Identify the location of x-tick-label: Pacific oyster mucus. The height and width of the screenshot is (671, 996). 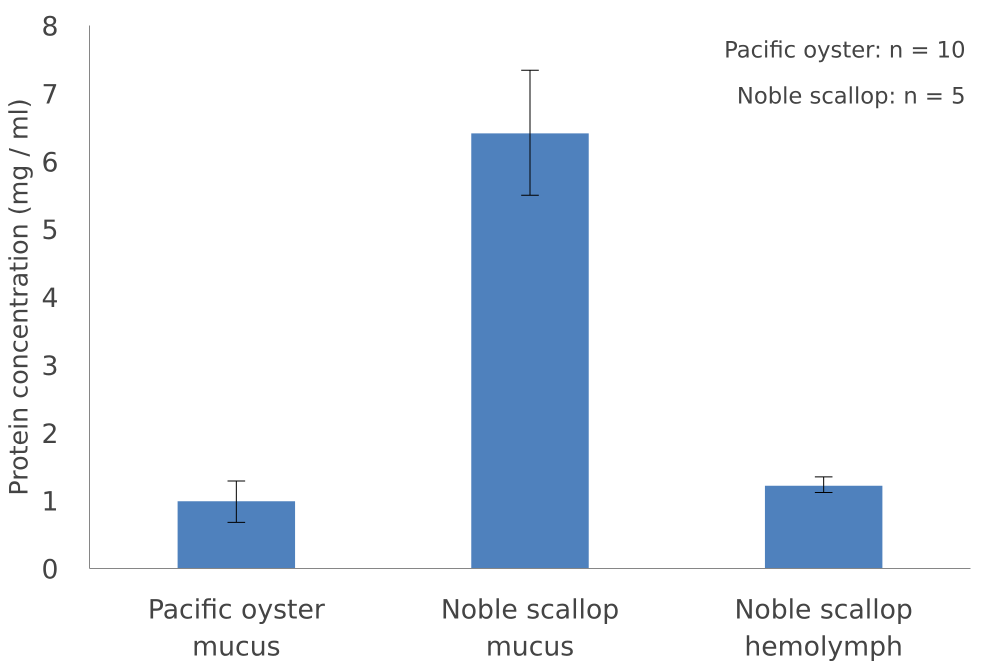
(236, 628).